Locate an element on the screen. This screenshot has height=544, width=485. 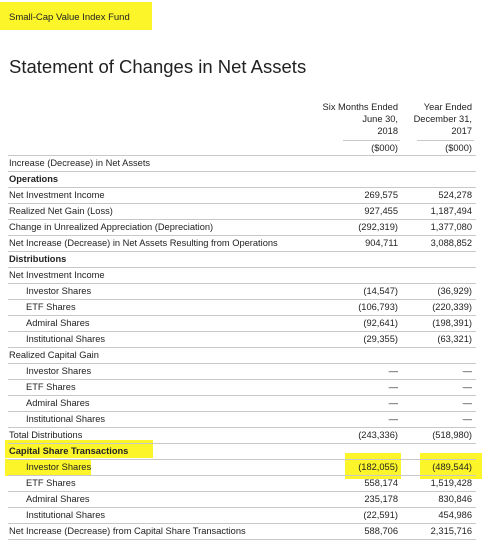
column-header: Six Months Ended is located at coordinates (360, 107).